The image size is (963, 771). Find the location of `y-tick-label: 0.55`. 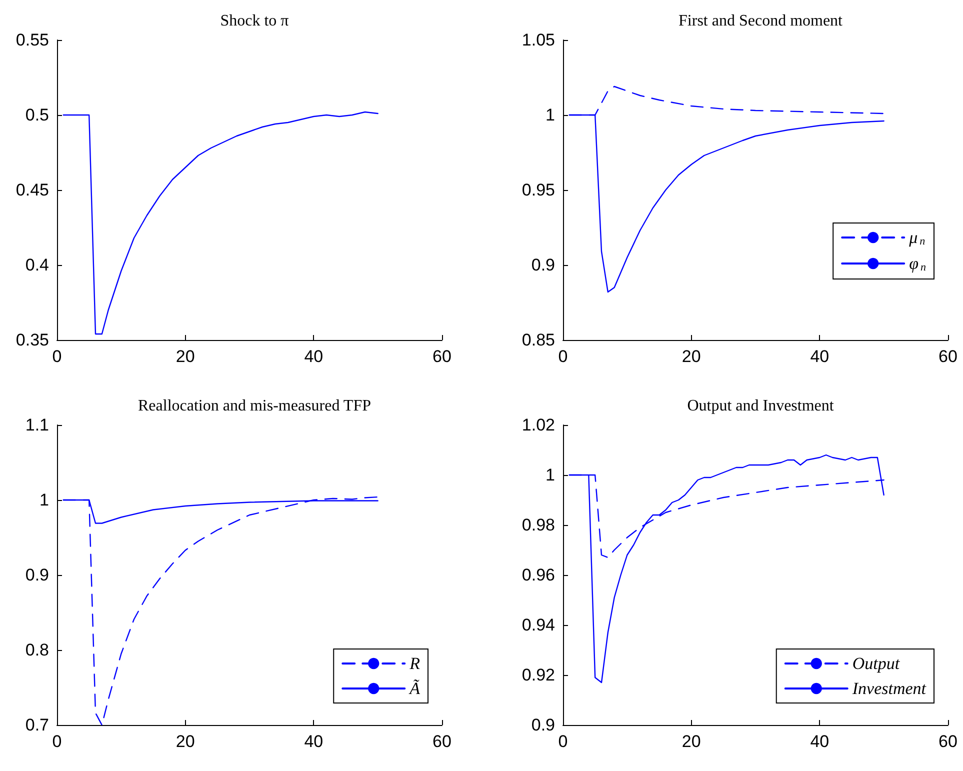

y-tick-label: 0.55 is located at coordinates (32, 40).